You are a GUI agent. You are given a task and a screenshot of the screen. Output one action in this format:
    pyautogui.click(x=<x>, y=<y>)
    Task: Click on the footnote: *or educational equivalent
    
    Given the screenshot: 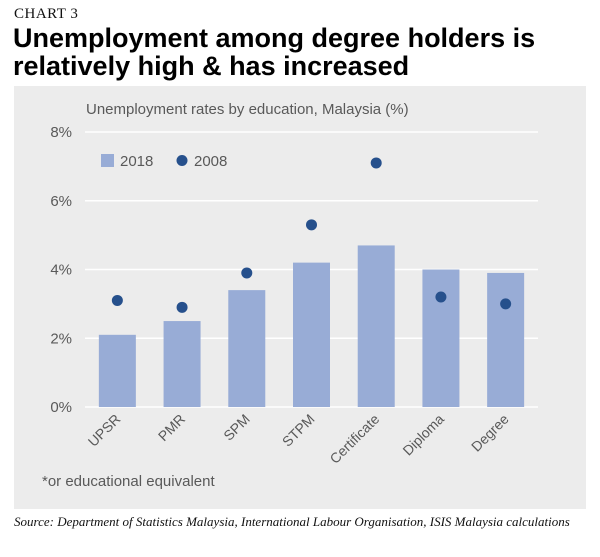 What is the action you would take?
    pyautogui.click(x=128, y=481)
    